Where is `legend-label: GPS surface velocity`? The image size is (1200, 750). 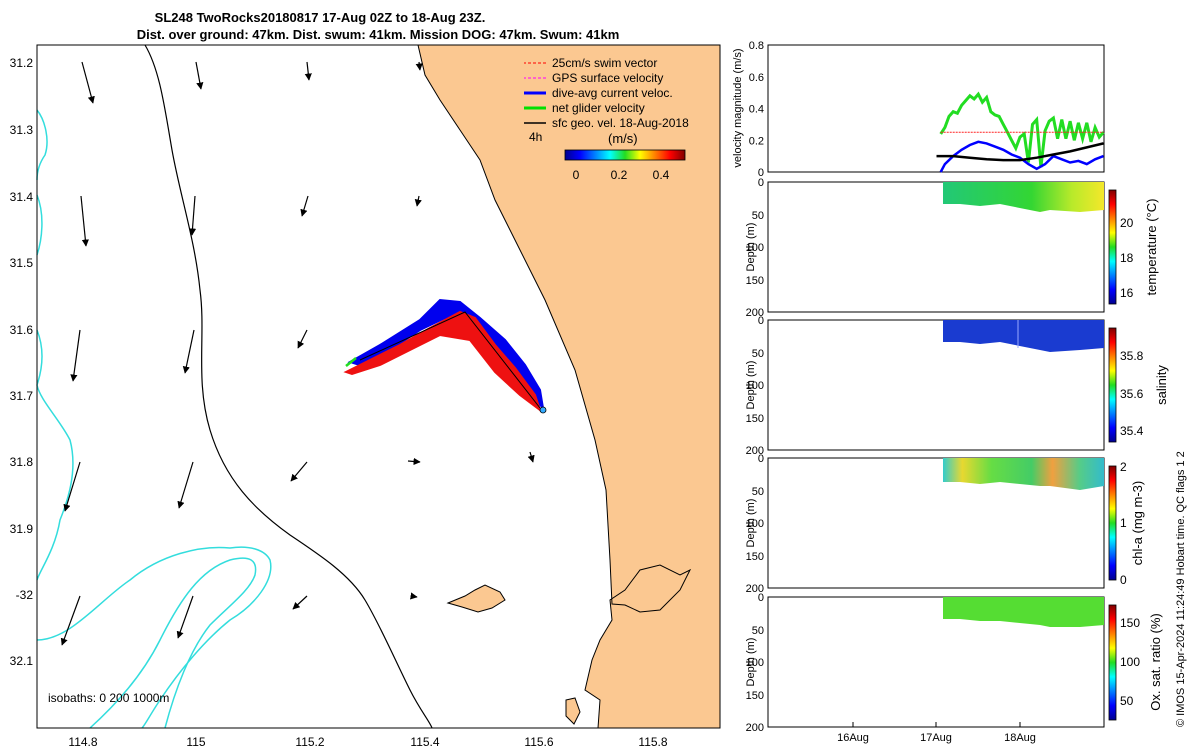 legend-label: GPS surface velocity is located at coordinates (607, 78).